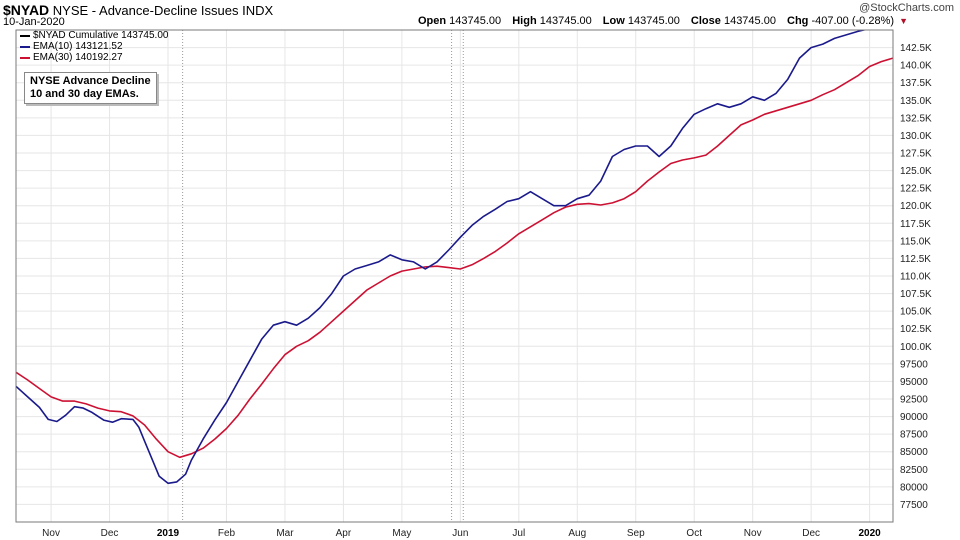  I want to click on y-tick-label: 80000, so click(914, 487).